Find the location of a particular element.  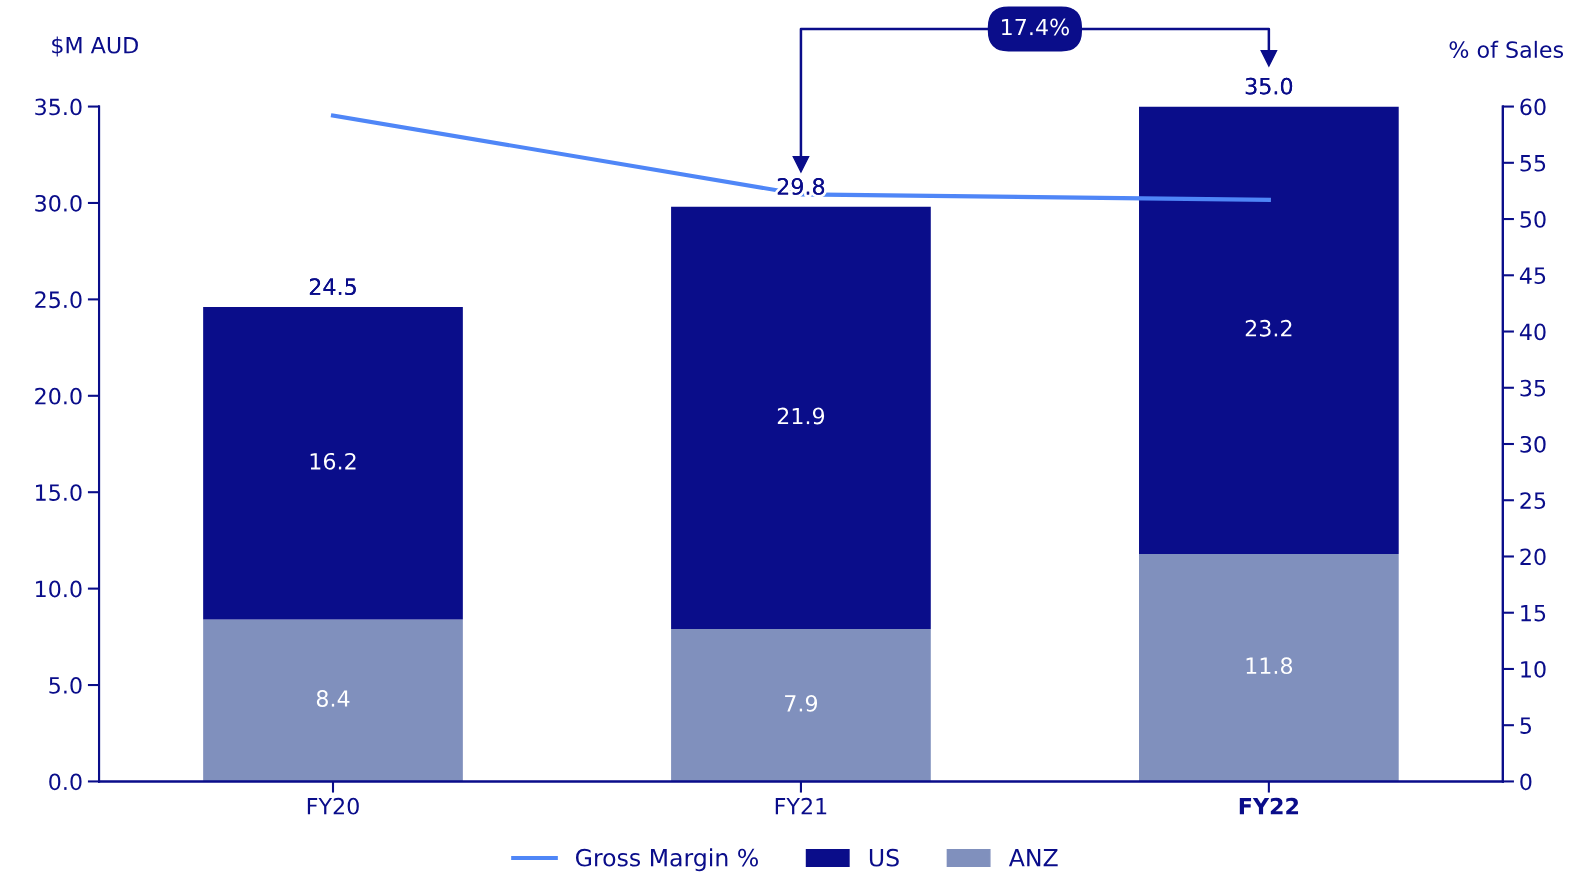

y-tick-label: 5.0 is located at coordinates (65, 685).